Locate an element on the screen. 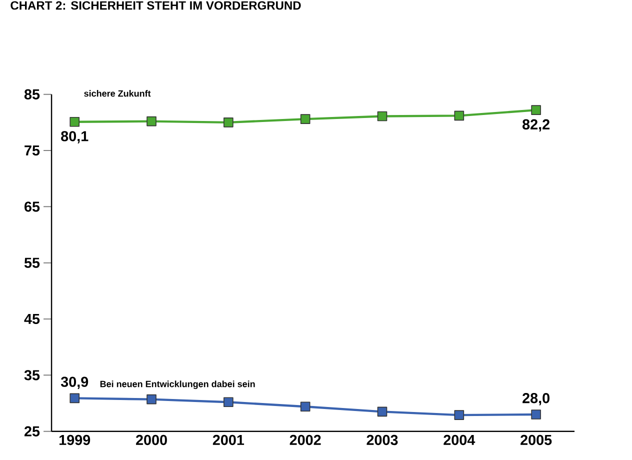 The image size is (632, 460). chart-title: CHART 2: SICHERHEIT STEHT IM VORDERGRUND is located at coordinates (155, 5).